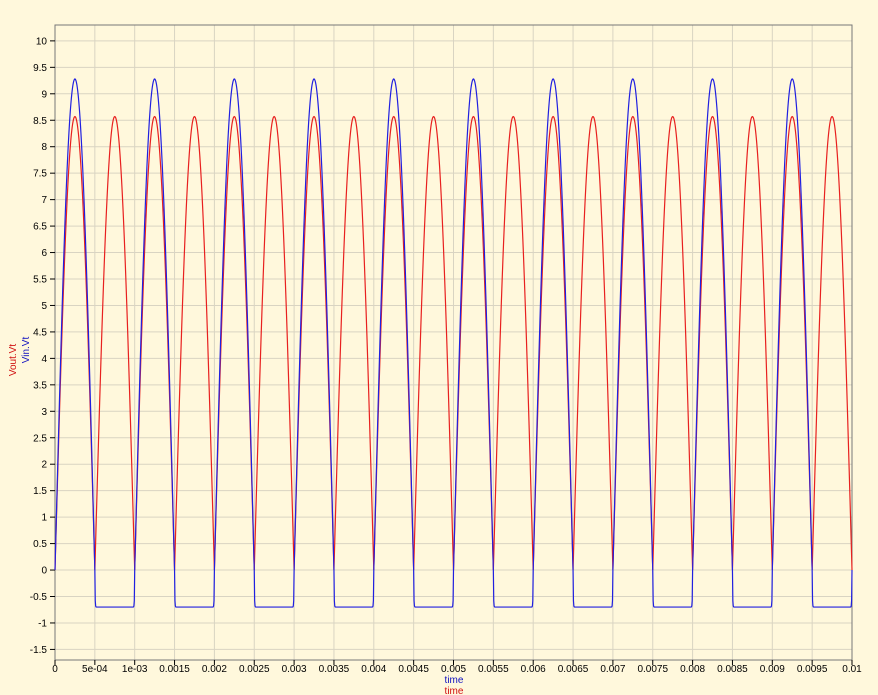  I want to click on y-tick-label: 9, so click(44, 94).